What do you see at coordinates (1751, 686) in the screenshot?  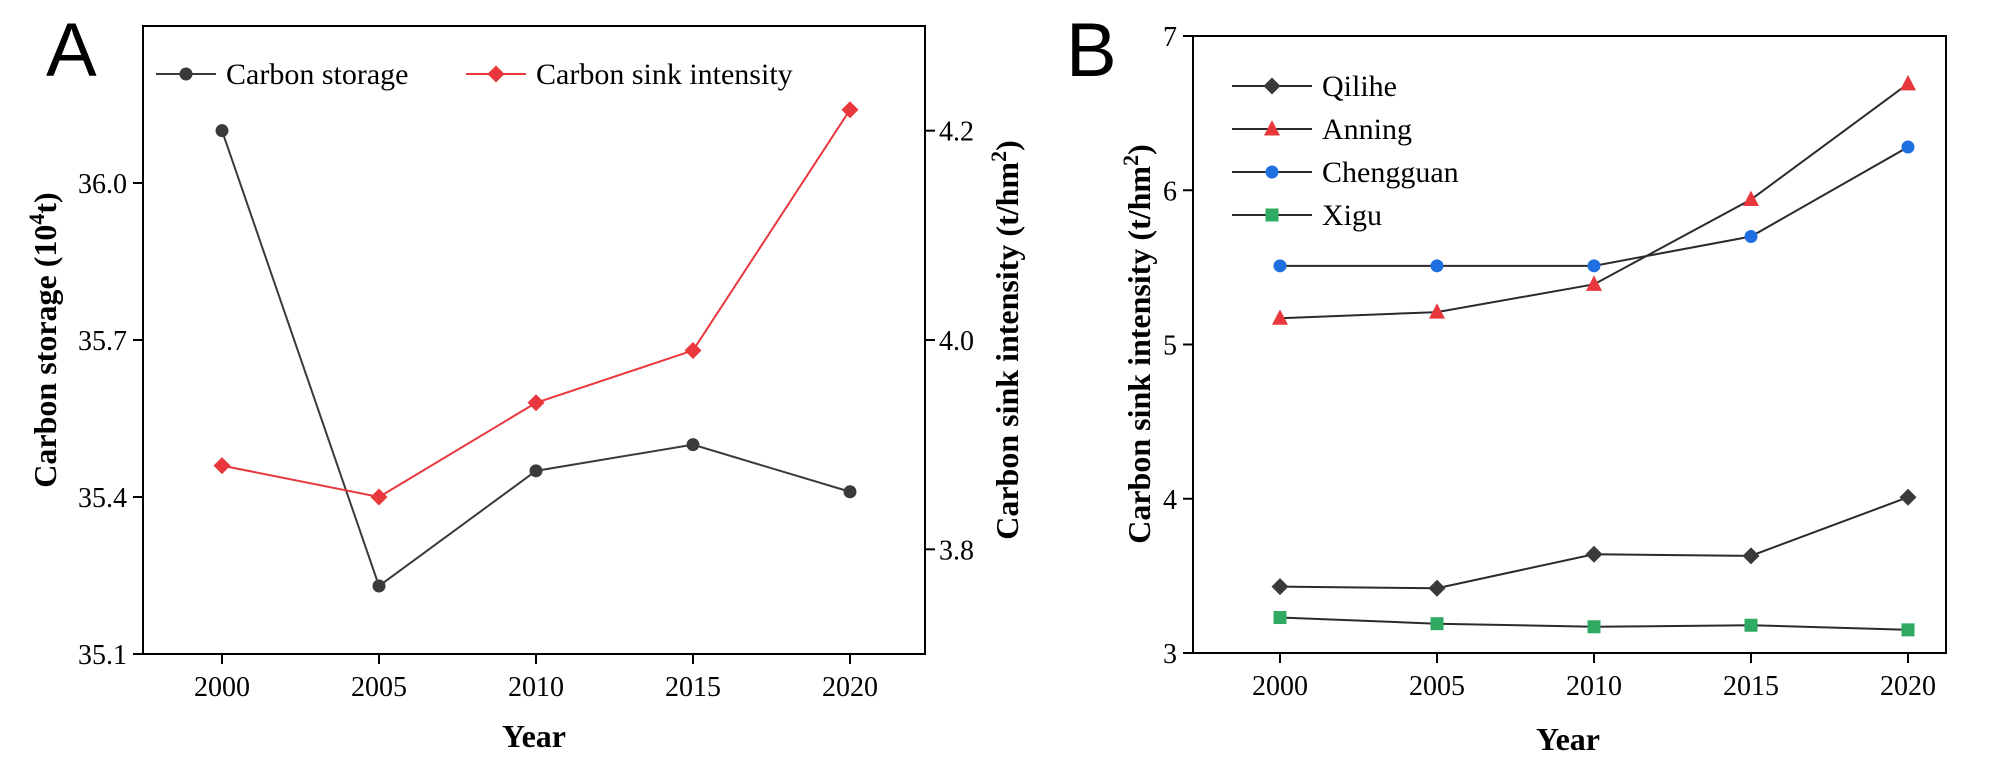 I see `panel-b-x-tick-label: 2015` at bounding box center [1751, 686].